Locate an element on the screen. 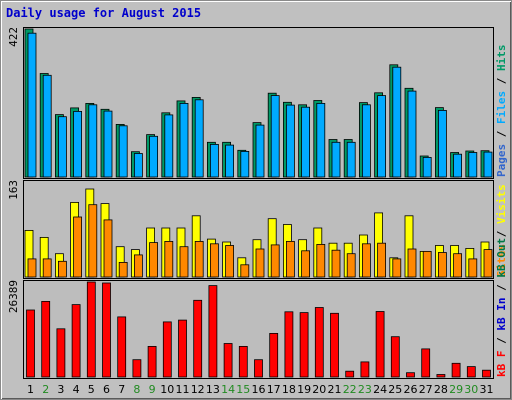  x-tick-label: 13 is located at coordinates (212, 389).